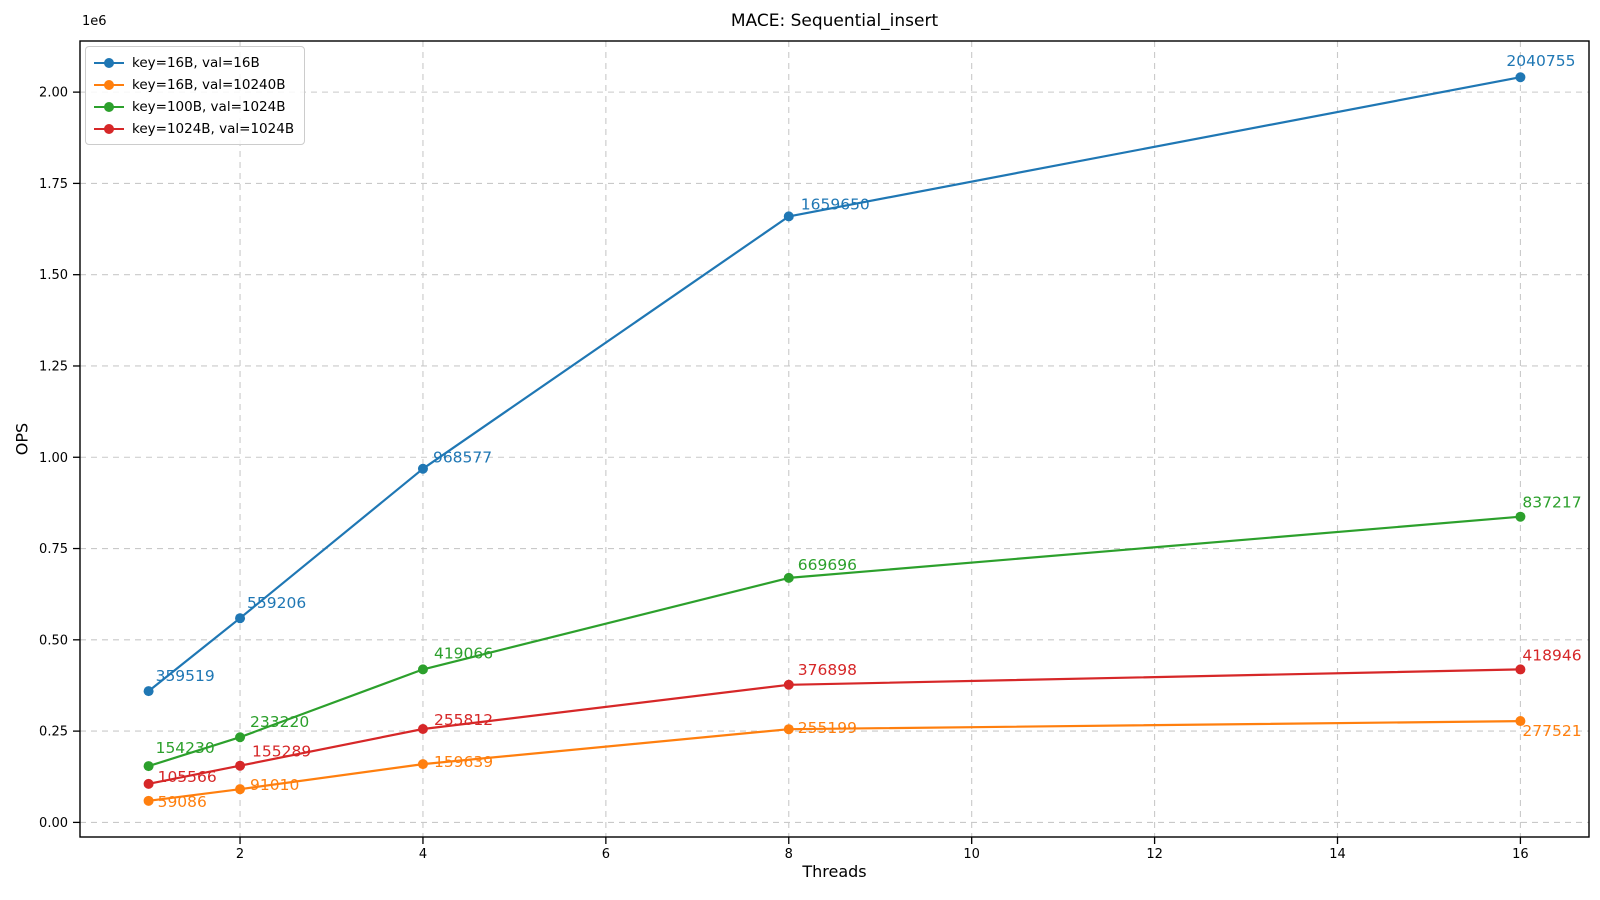 The height and width of the screenshot is (900, 1600). Describe the element at coordinates (53, 823) in the screenshot. I see `y-tick-label: 0.00` at that location.